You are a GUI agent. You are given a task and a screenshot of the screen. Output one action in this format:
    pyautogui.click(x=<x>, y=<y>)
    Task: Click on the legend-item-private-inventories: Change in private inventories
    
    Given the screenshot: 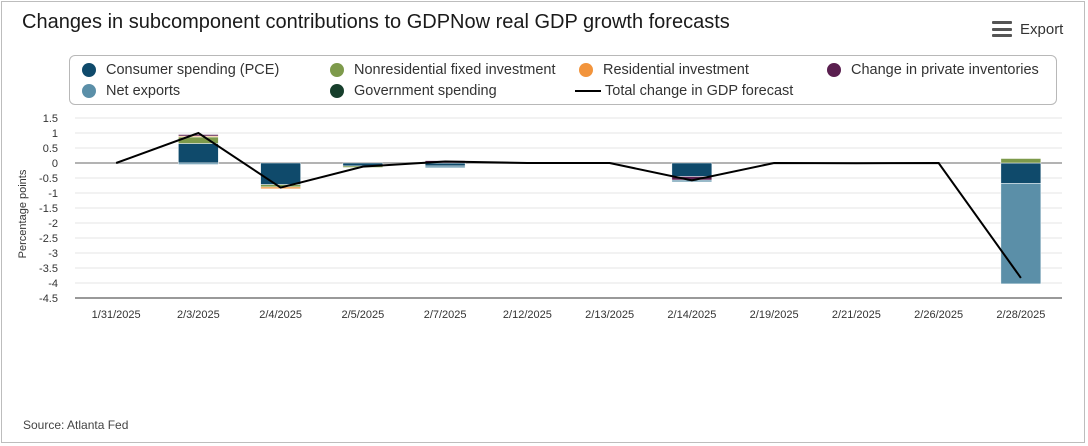 What is the action you would take?
    pyautogui.click(x=933, y=70)
    